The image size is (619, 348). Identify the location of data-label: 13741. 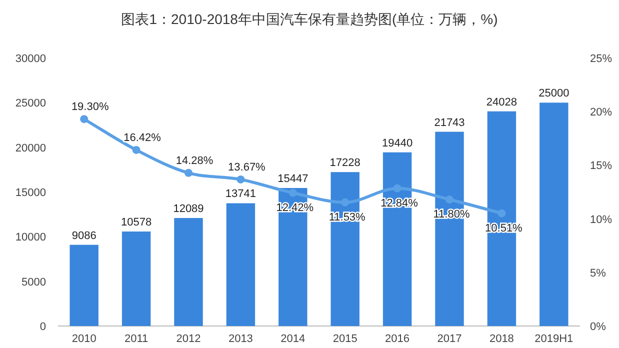
(240, 194).